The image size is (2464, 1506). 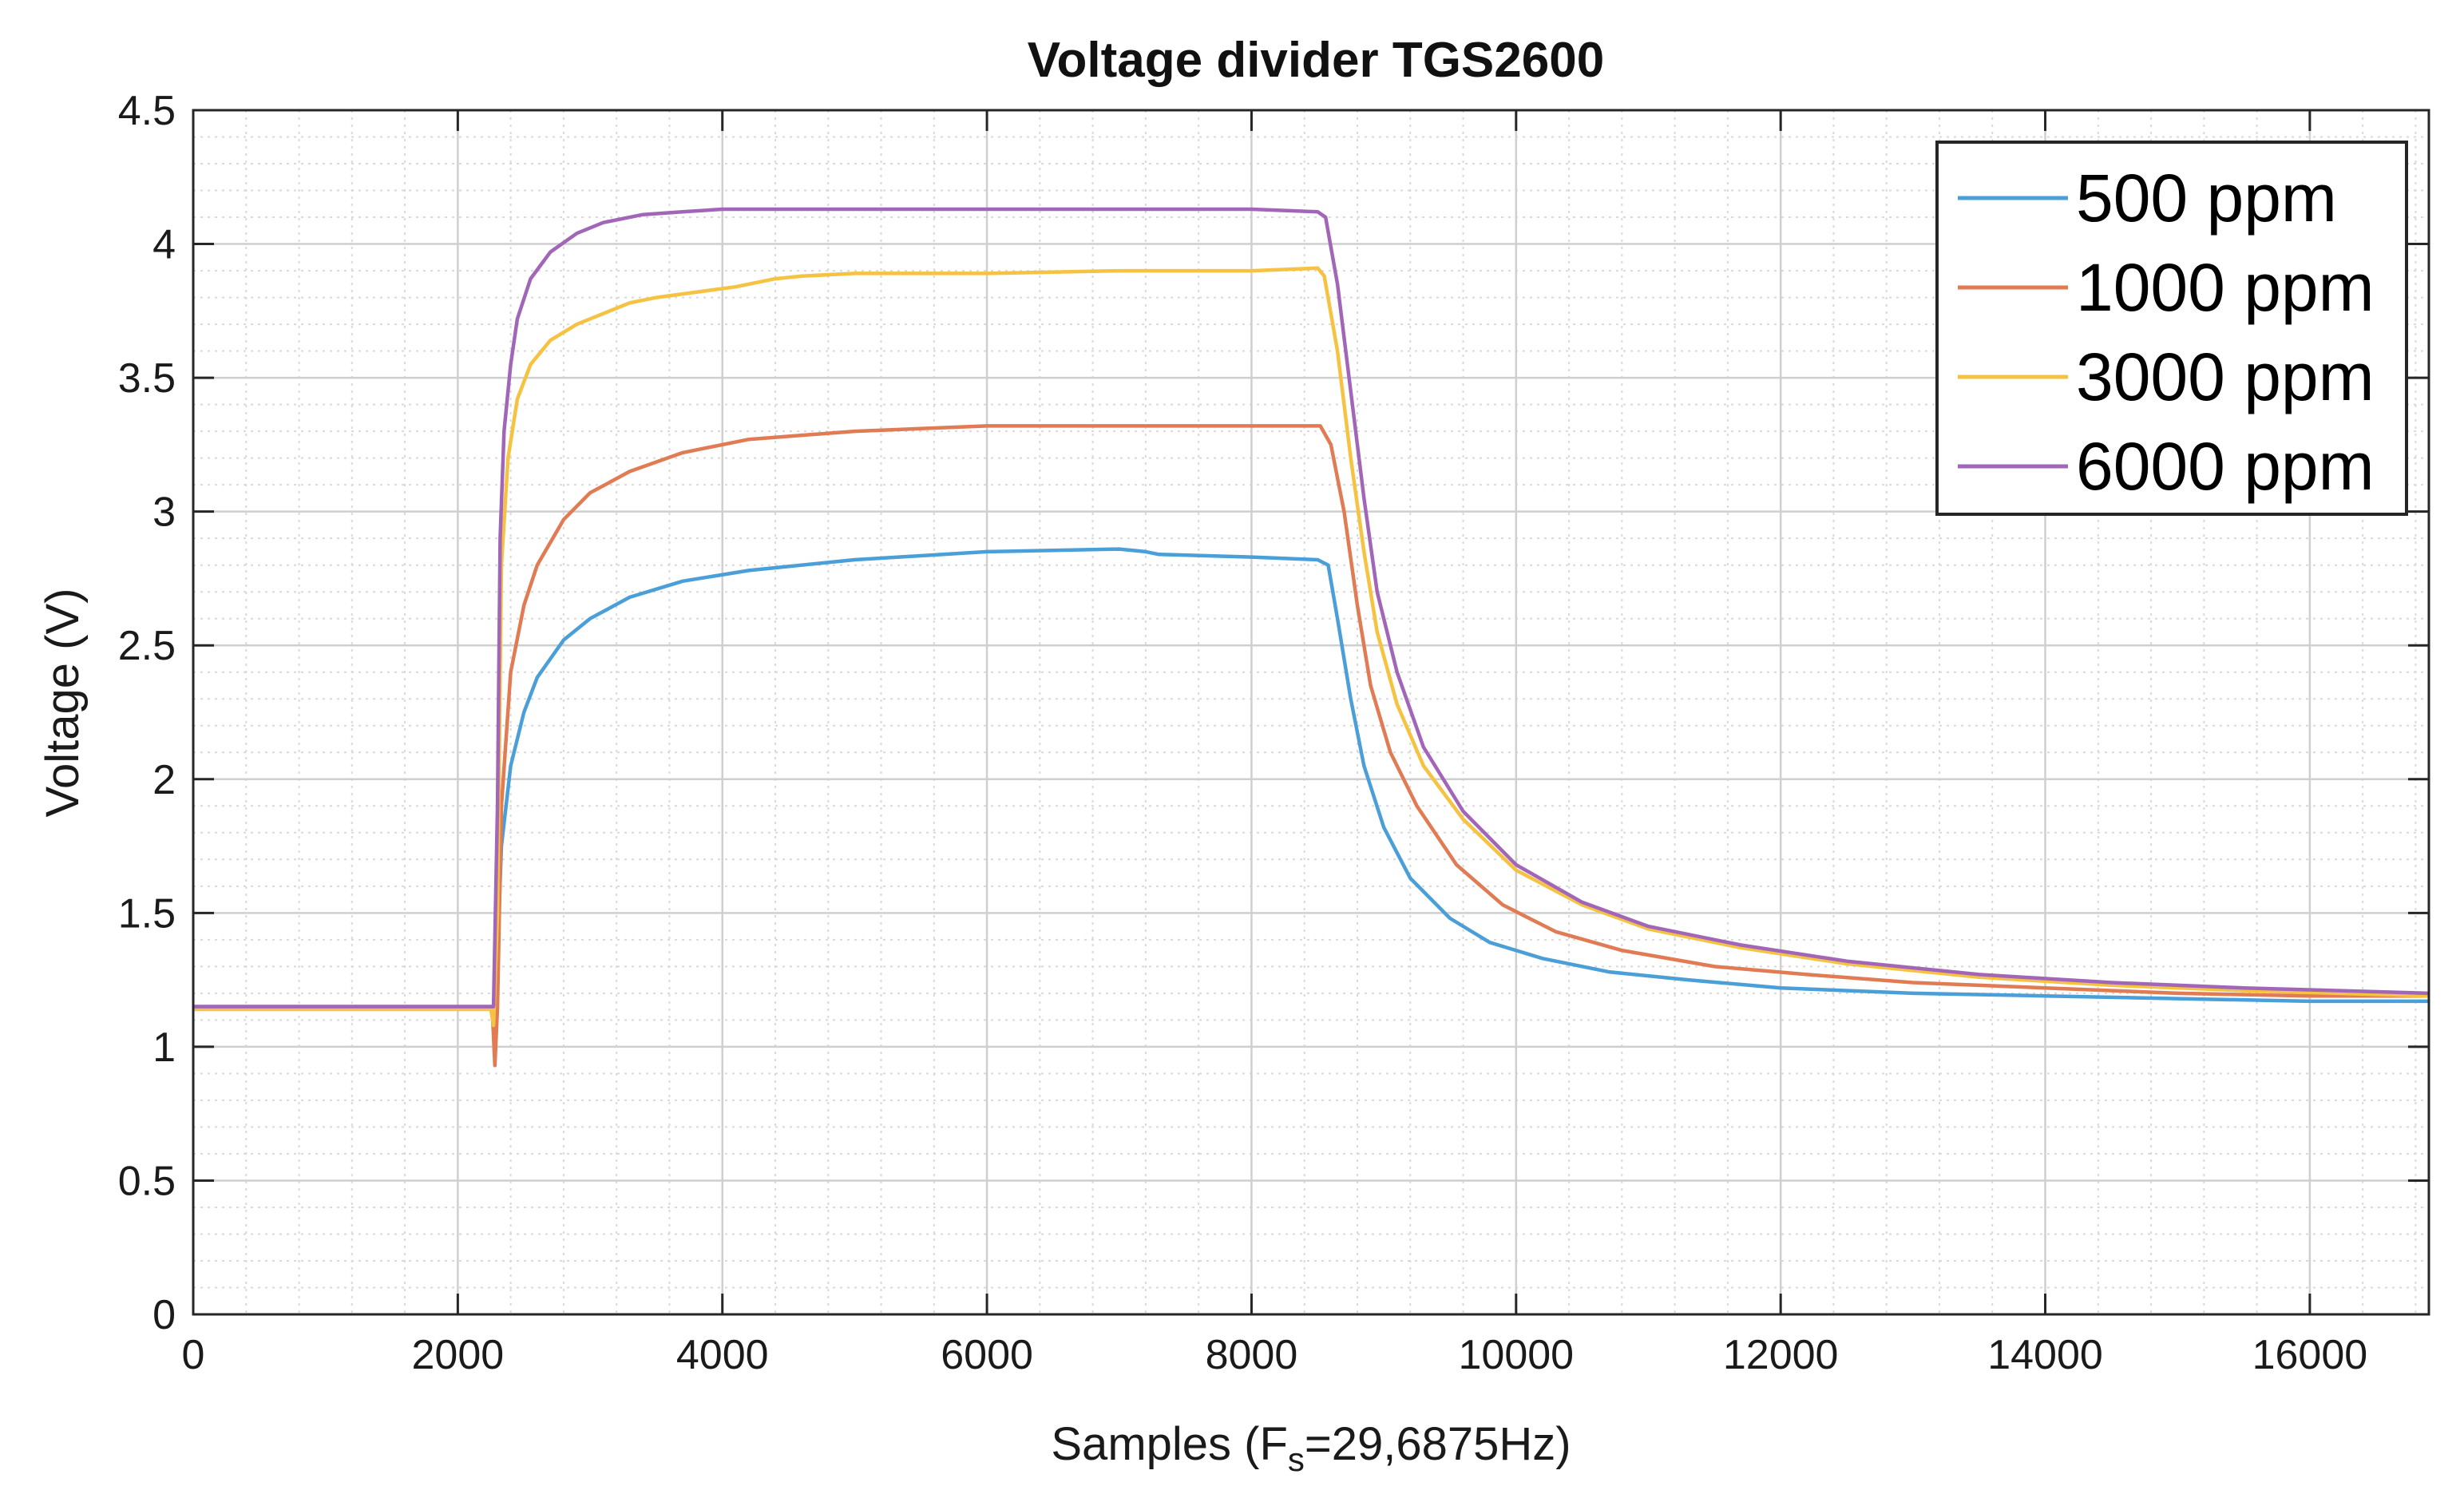 I want to click on x-axis-label: Samples (Fs=29,6875Hz), so click(x=1311, y=1448).